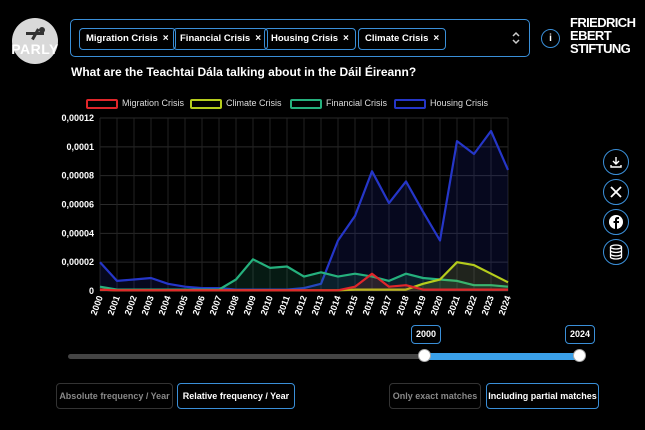  I want to click on download-icon, so click(616, 162).